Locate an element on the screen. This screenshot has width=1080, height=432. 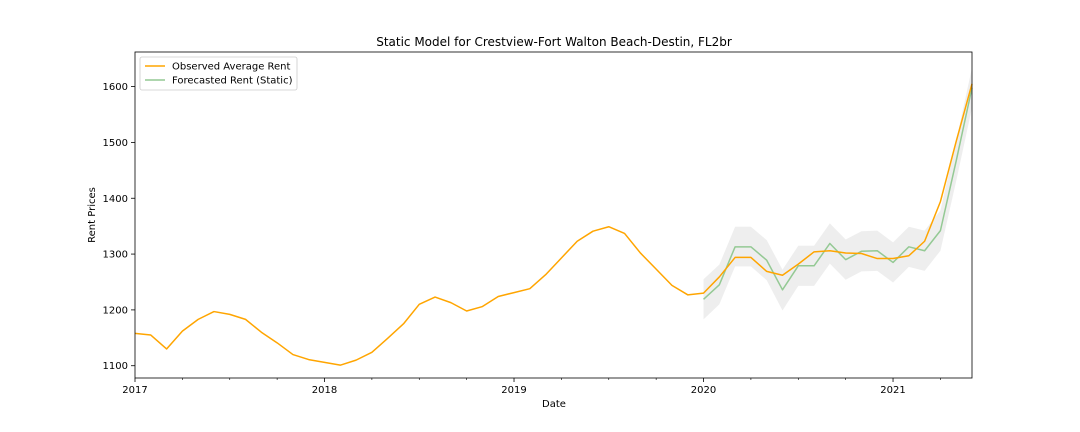
y-tick-label: 1400 is located at coordinates (115, 199).